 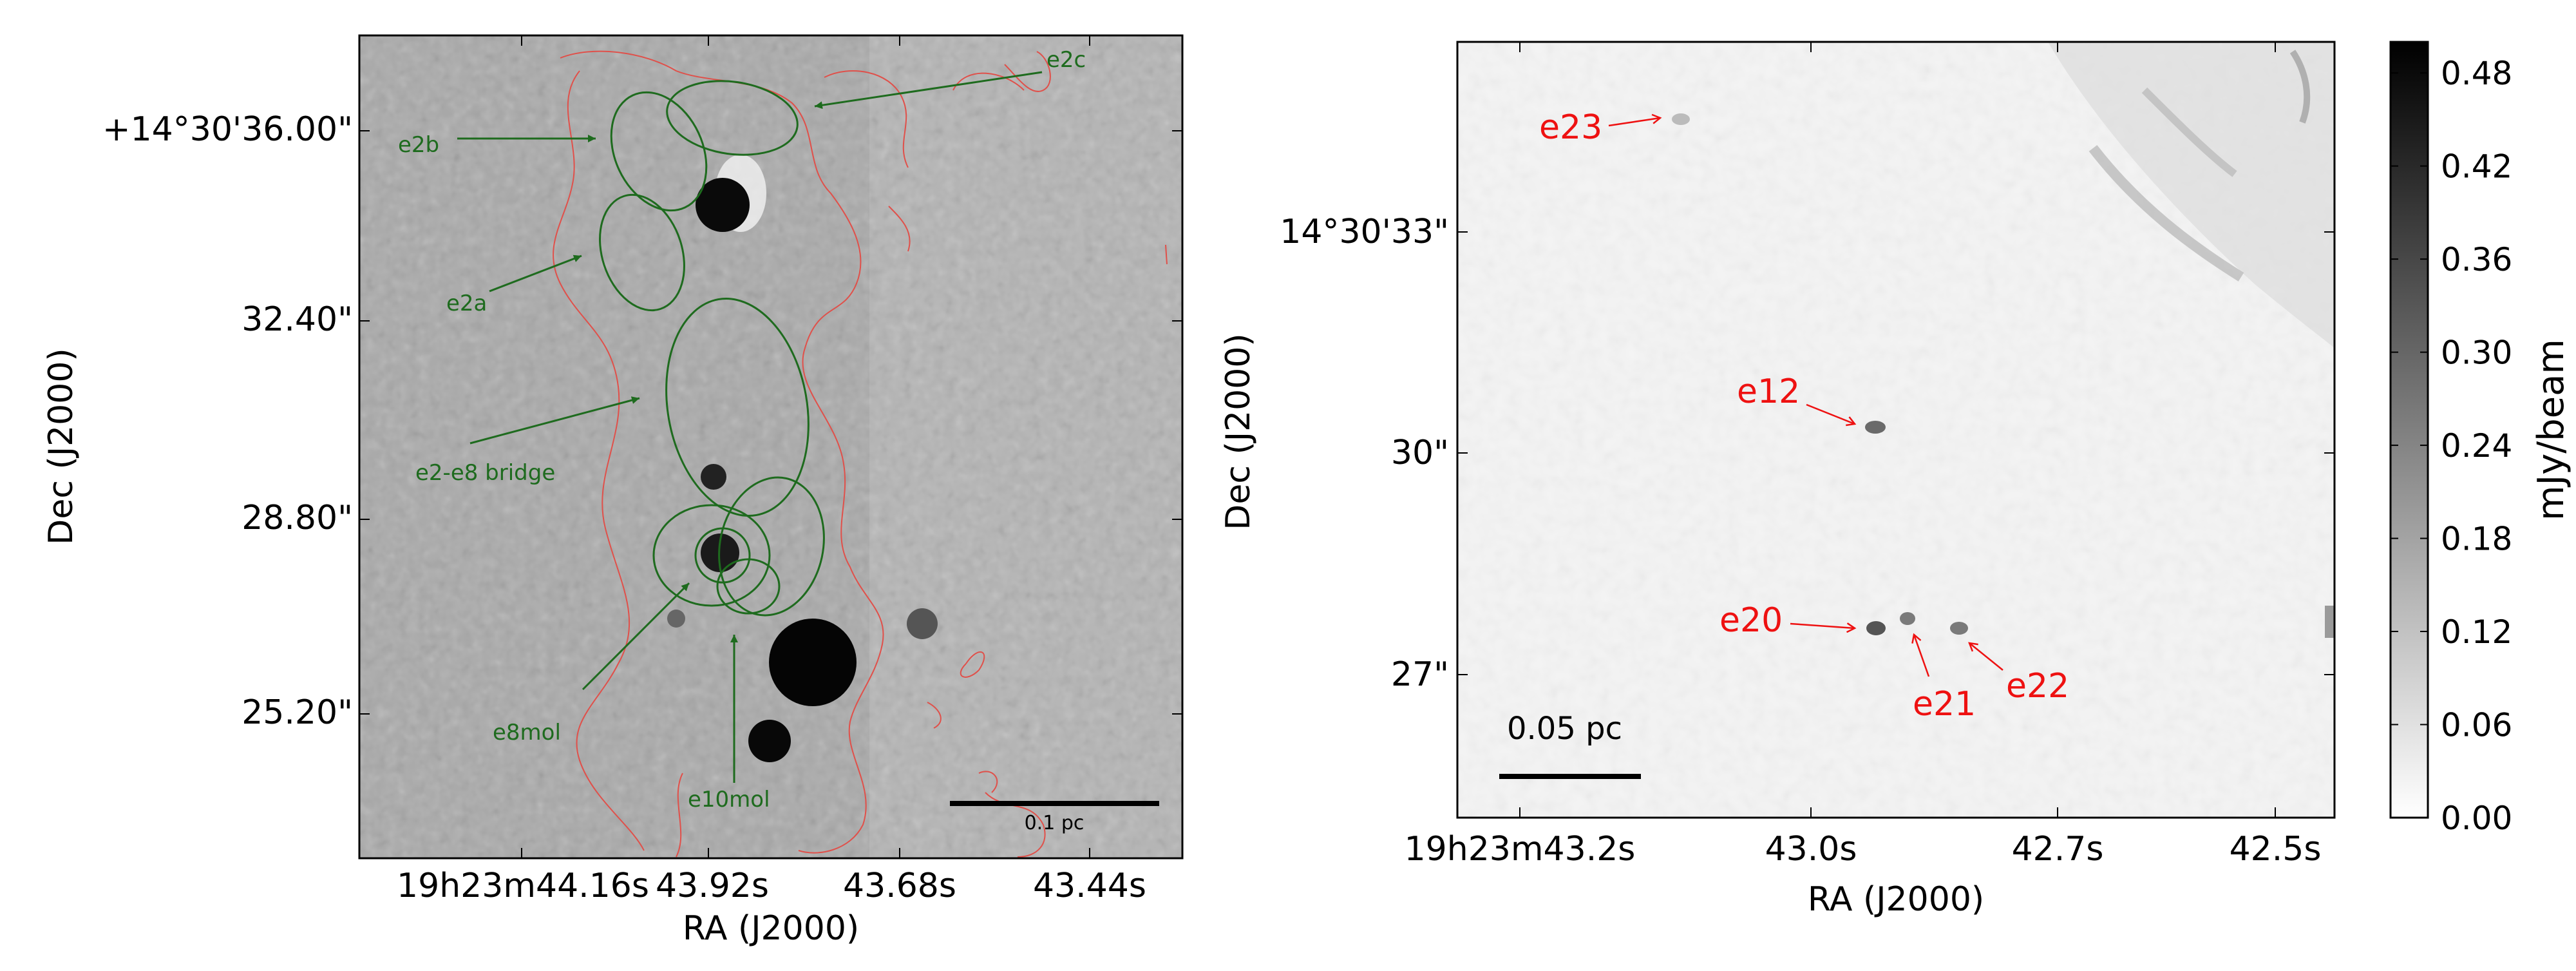 I want to click on right-xlabel: RA (J2000), so click(x=1896, y=899).